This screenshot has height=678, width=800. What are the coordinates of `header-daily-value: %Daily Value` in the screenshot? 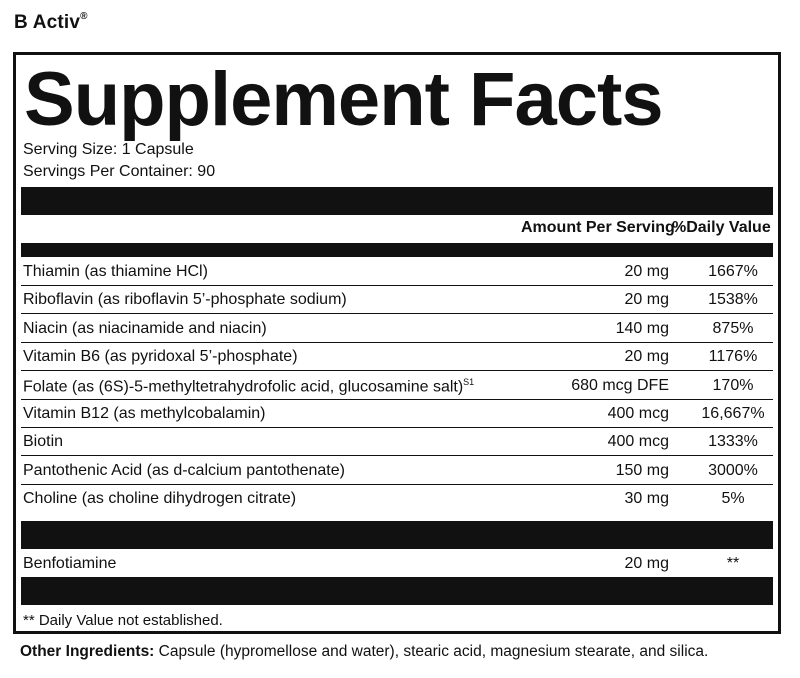 It's located at (721, 227).